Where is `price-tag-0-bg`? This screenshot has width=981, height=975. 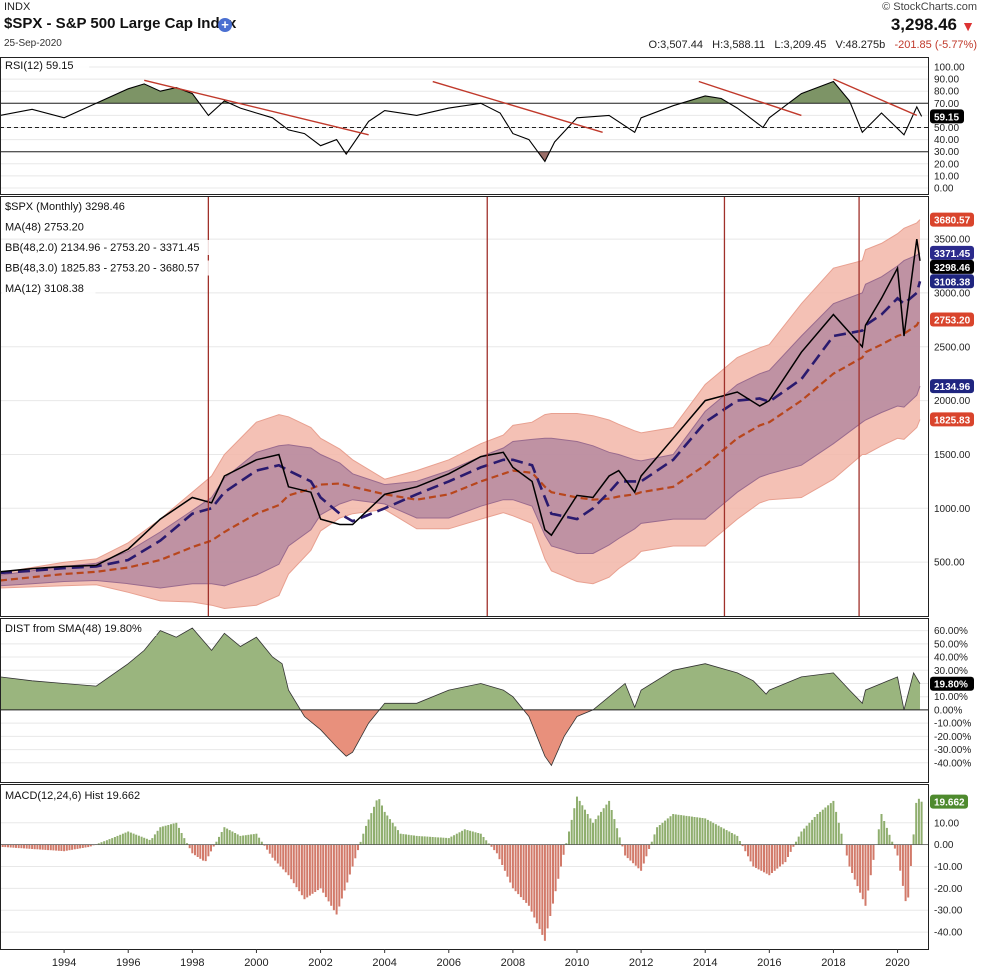 price-tag-0-bg is located at coordinates (952, 219).